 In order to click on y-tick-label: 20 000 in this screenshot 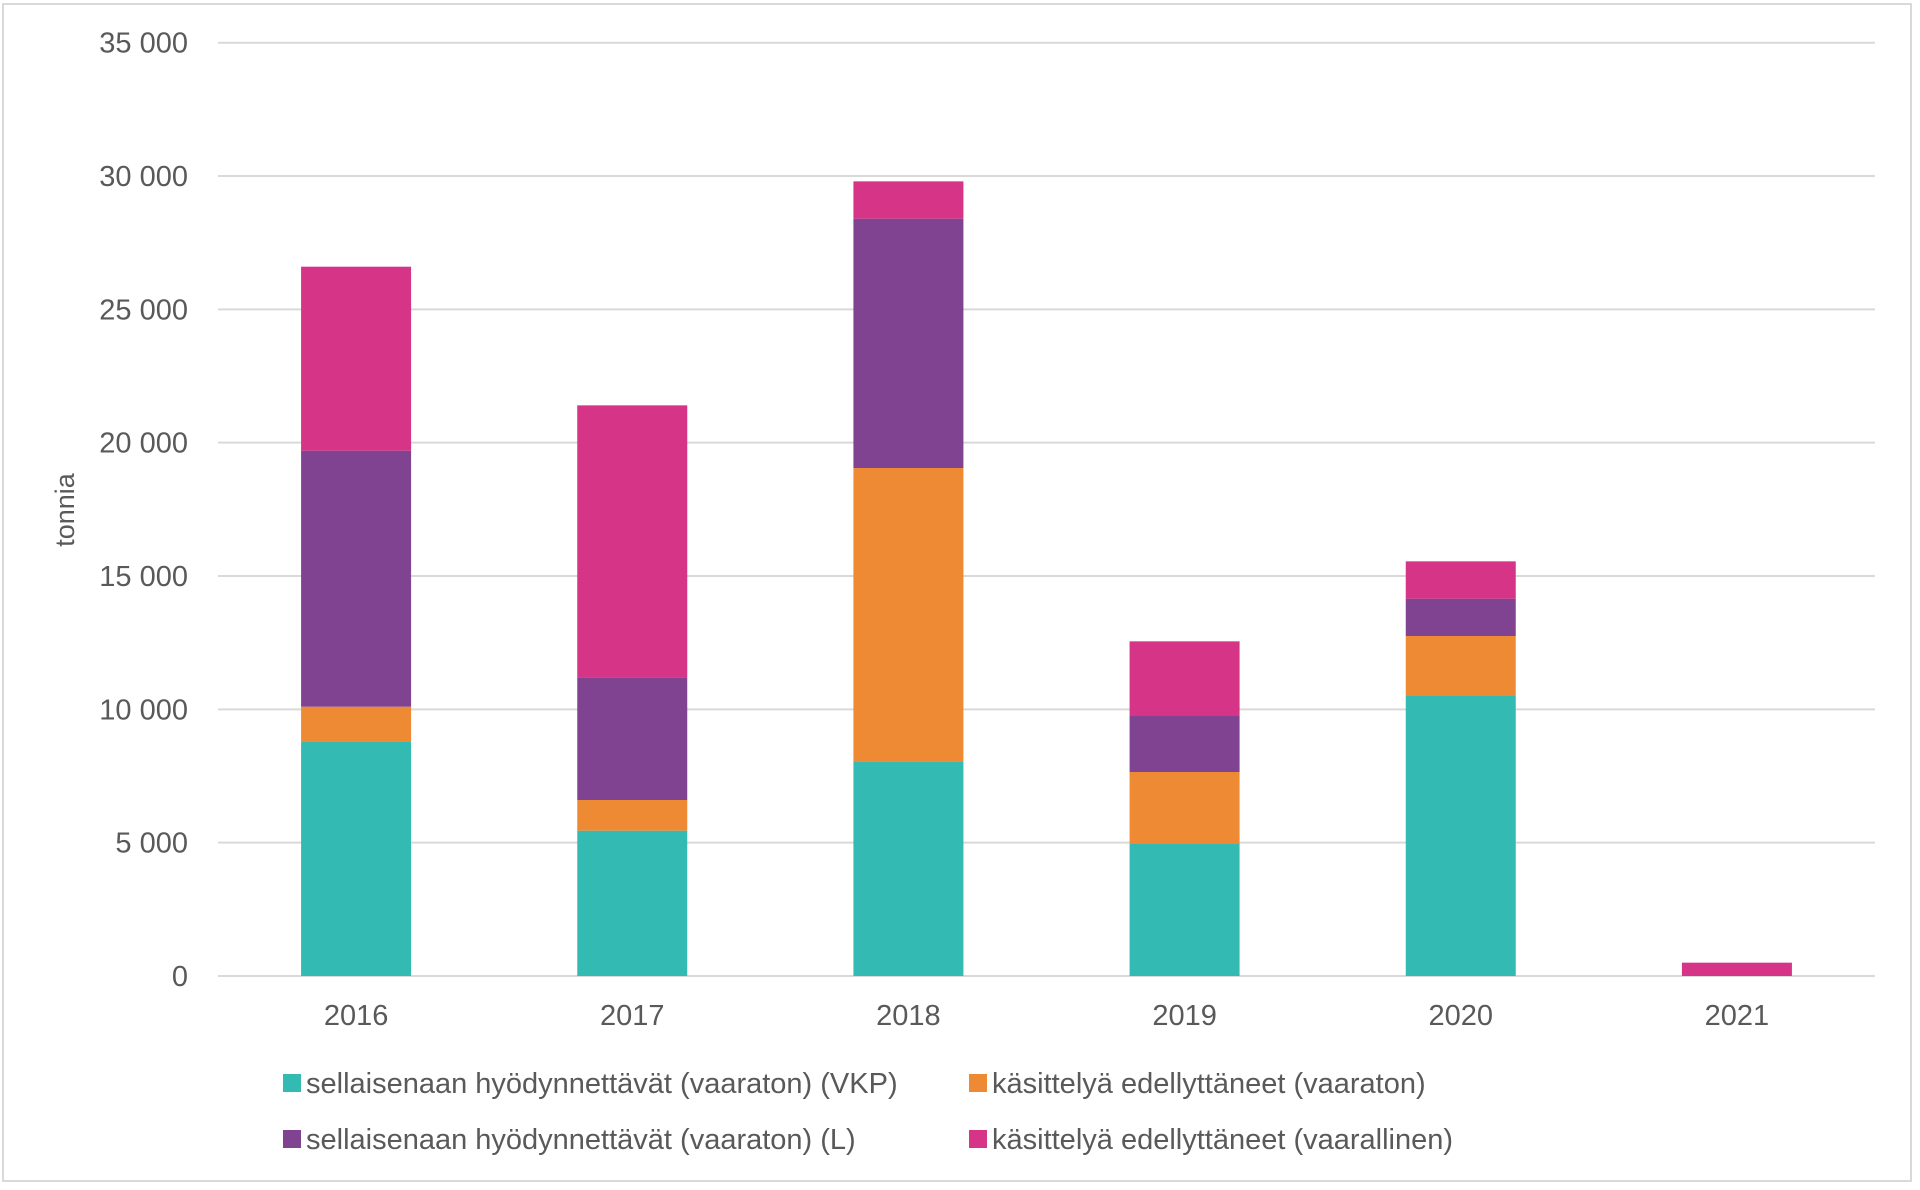, I will do `click(143, 444)`.